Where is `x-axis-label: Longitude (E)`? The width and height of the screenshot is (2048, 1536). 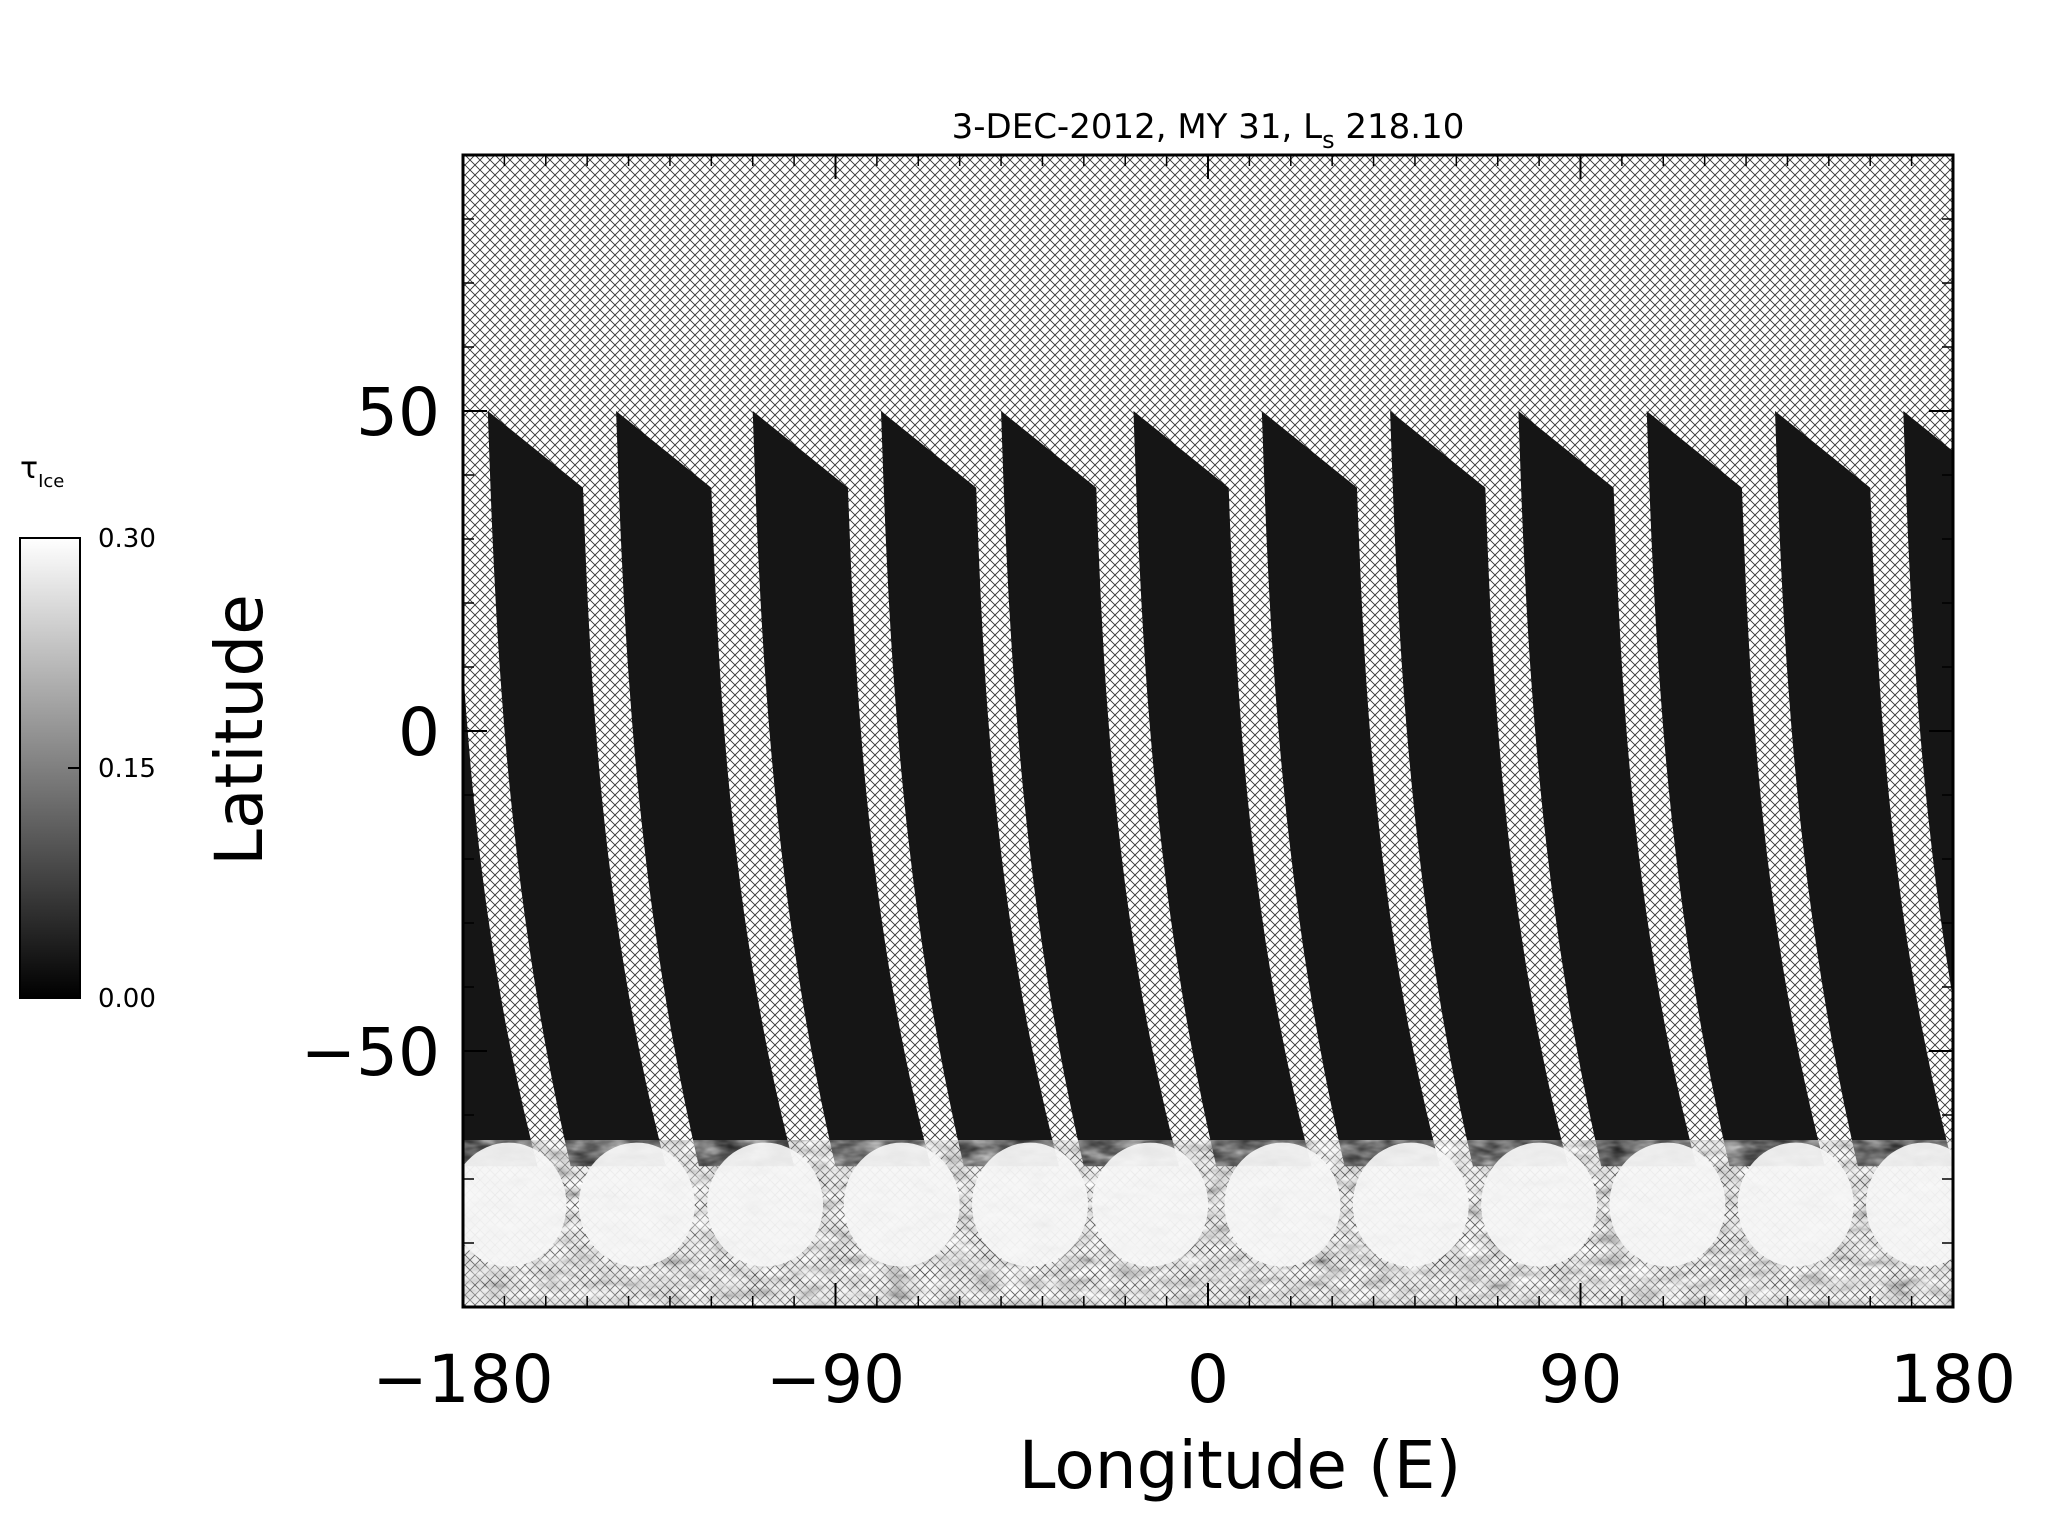
x-axis-label: Longitude (E) is located at coordinates (1240, 1465).